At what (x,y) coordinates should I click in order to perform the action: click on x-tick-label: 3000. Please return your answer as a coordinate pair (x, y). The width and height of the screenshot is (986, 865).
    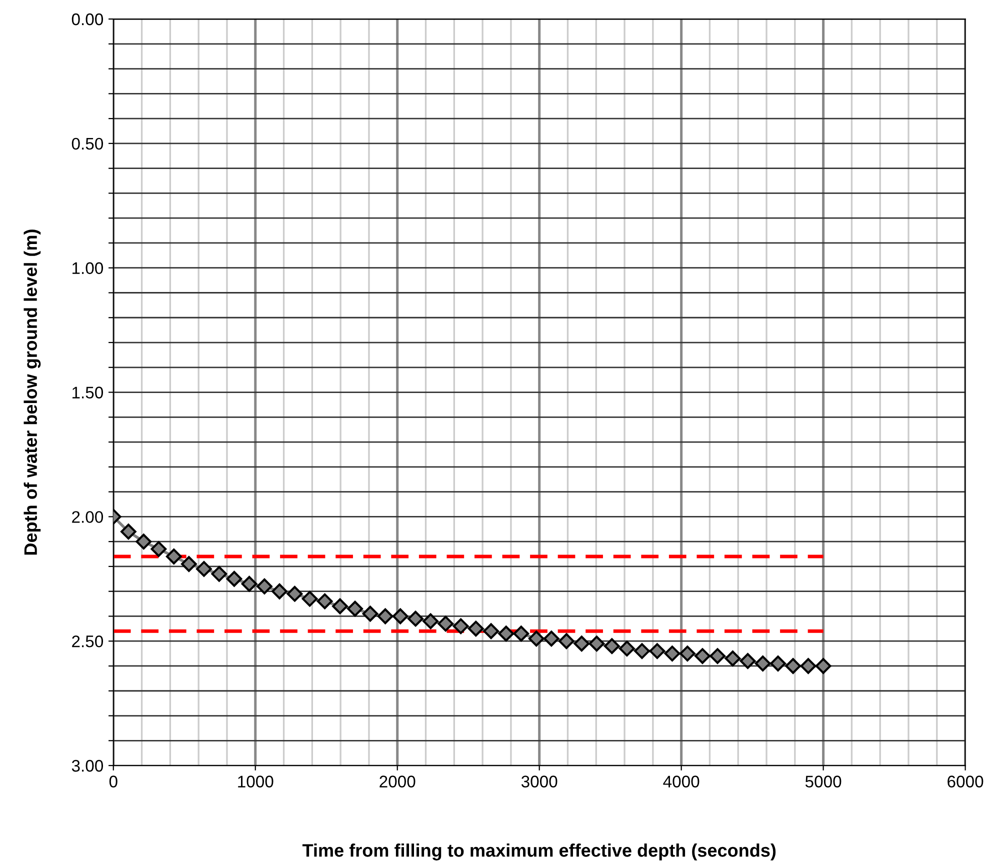
    Looking at the image, I should click on (539, 782).